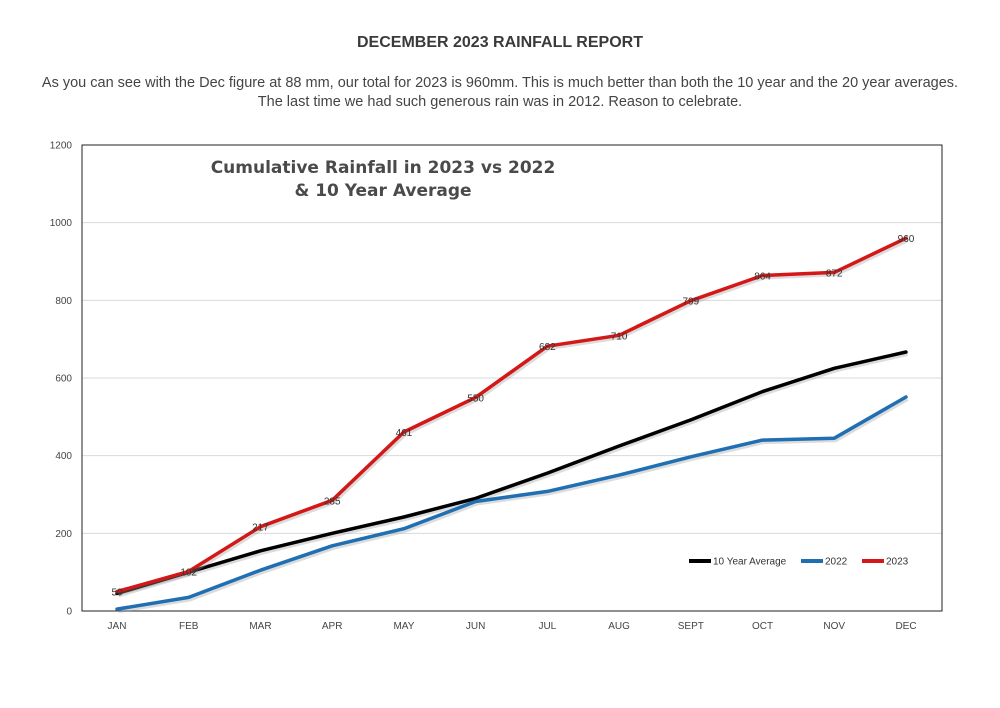 This screenshot has width=1000, height=708. I want to click on y-tick-label: 800, so click(63, 301).